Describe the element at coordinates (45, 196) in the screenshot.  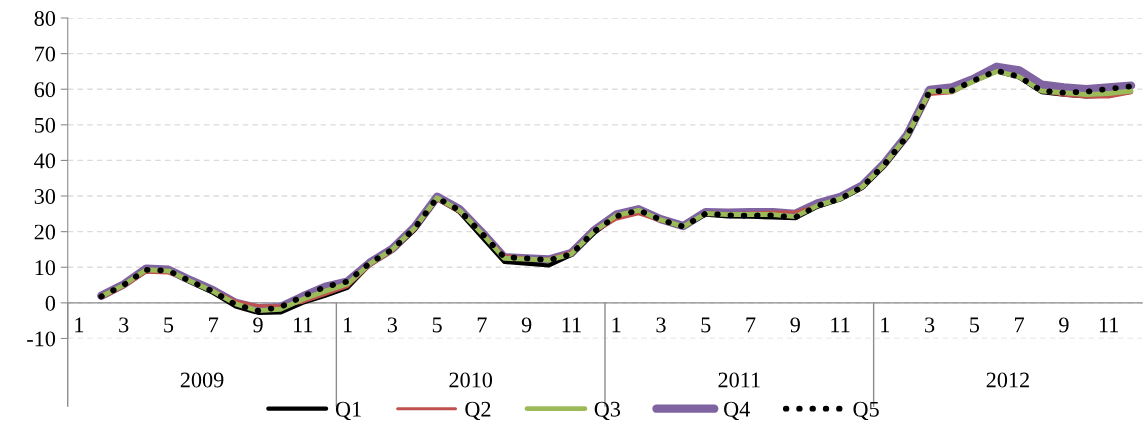
I see `y-tick-label: 30` at that location.